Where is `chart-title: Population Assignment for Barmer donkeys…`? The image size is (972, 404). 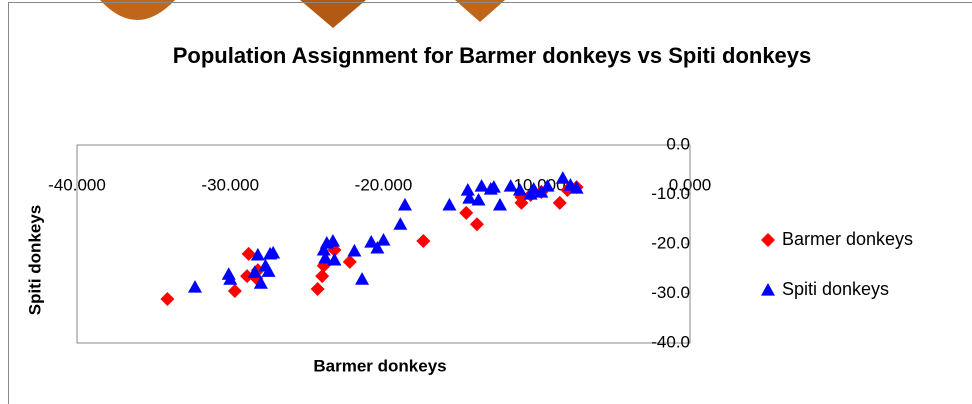 chart-title: Population Assignment for Barmer donkeys… is located at coordinates (492, 55).